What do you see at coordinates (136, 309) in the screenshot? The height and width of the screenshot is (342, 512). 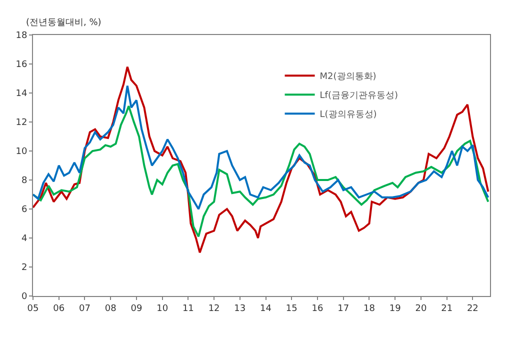 I see `x-tick-label: 09` at bounding box center [136, 309].